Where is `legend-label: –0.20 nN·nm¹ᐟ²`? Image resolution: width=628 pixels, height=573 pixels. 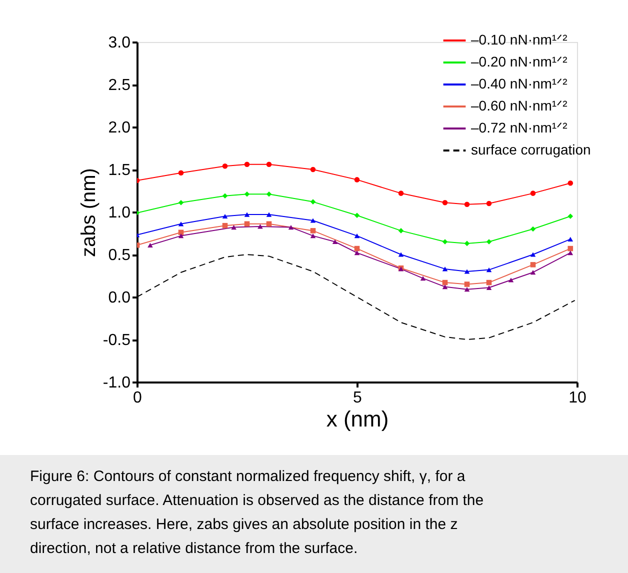
legend-label: –0.20 nN·nm¹ᐟ² is located at coordinates (519, 62).